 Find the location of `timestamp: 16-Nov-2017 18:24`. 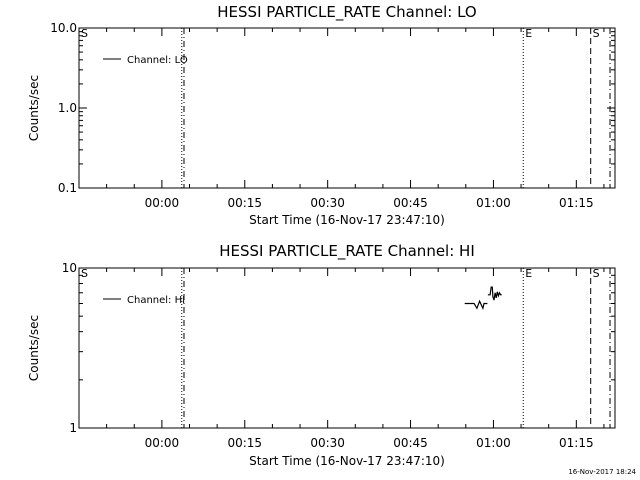

timestamp: 16-Nov-2017 18:24 is located at coordinates (602, 472).